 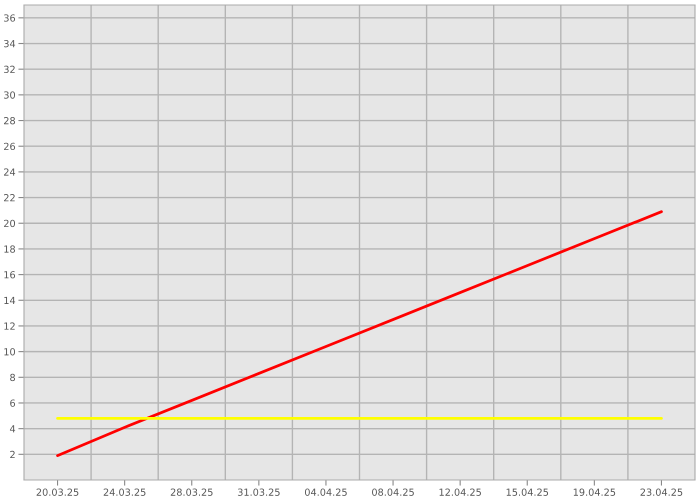 What do you see at coordinates (10, 44) in the screenshot?
I see `y-tick-label: 34` at bounding box center [10, 44].